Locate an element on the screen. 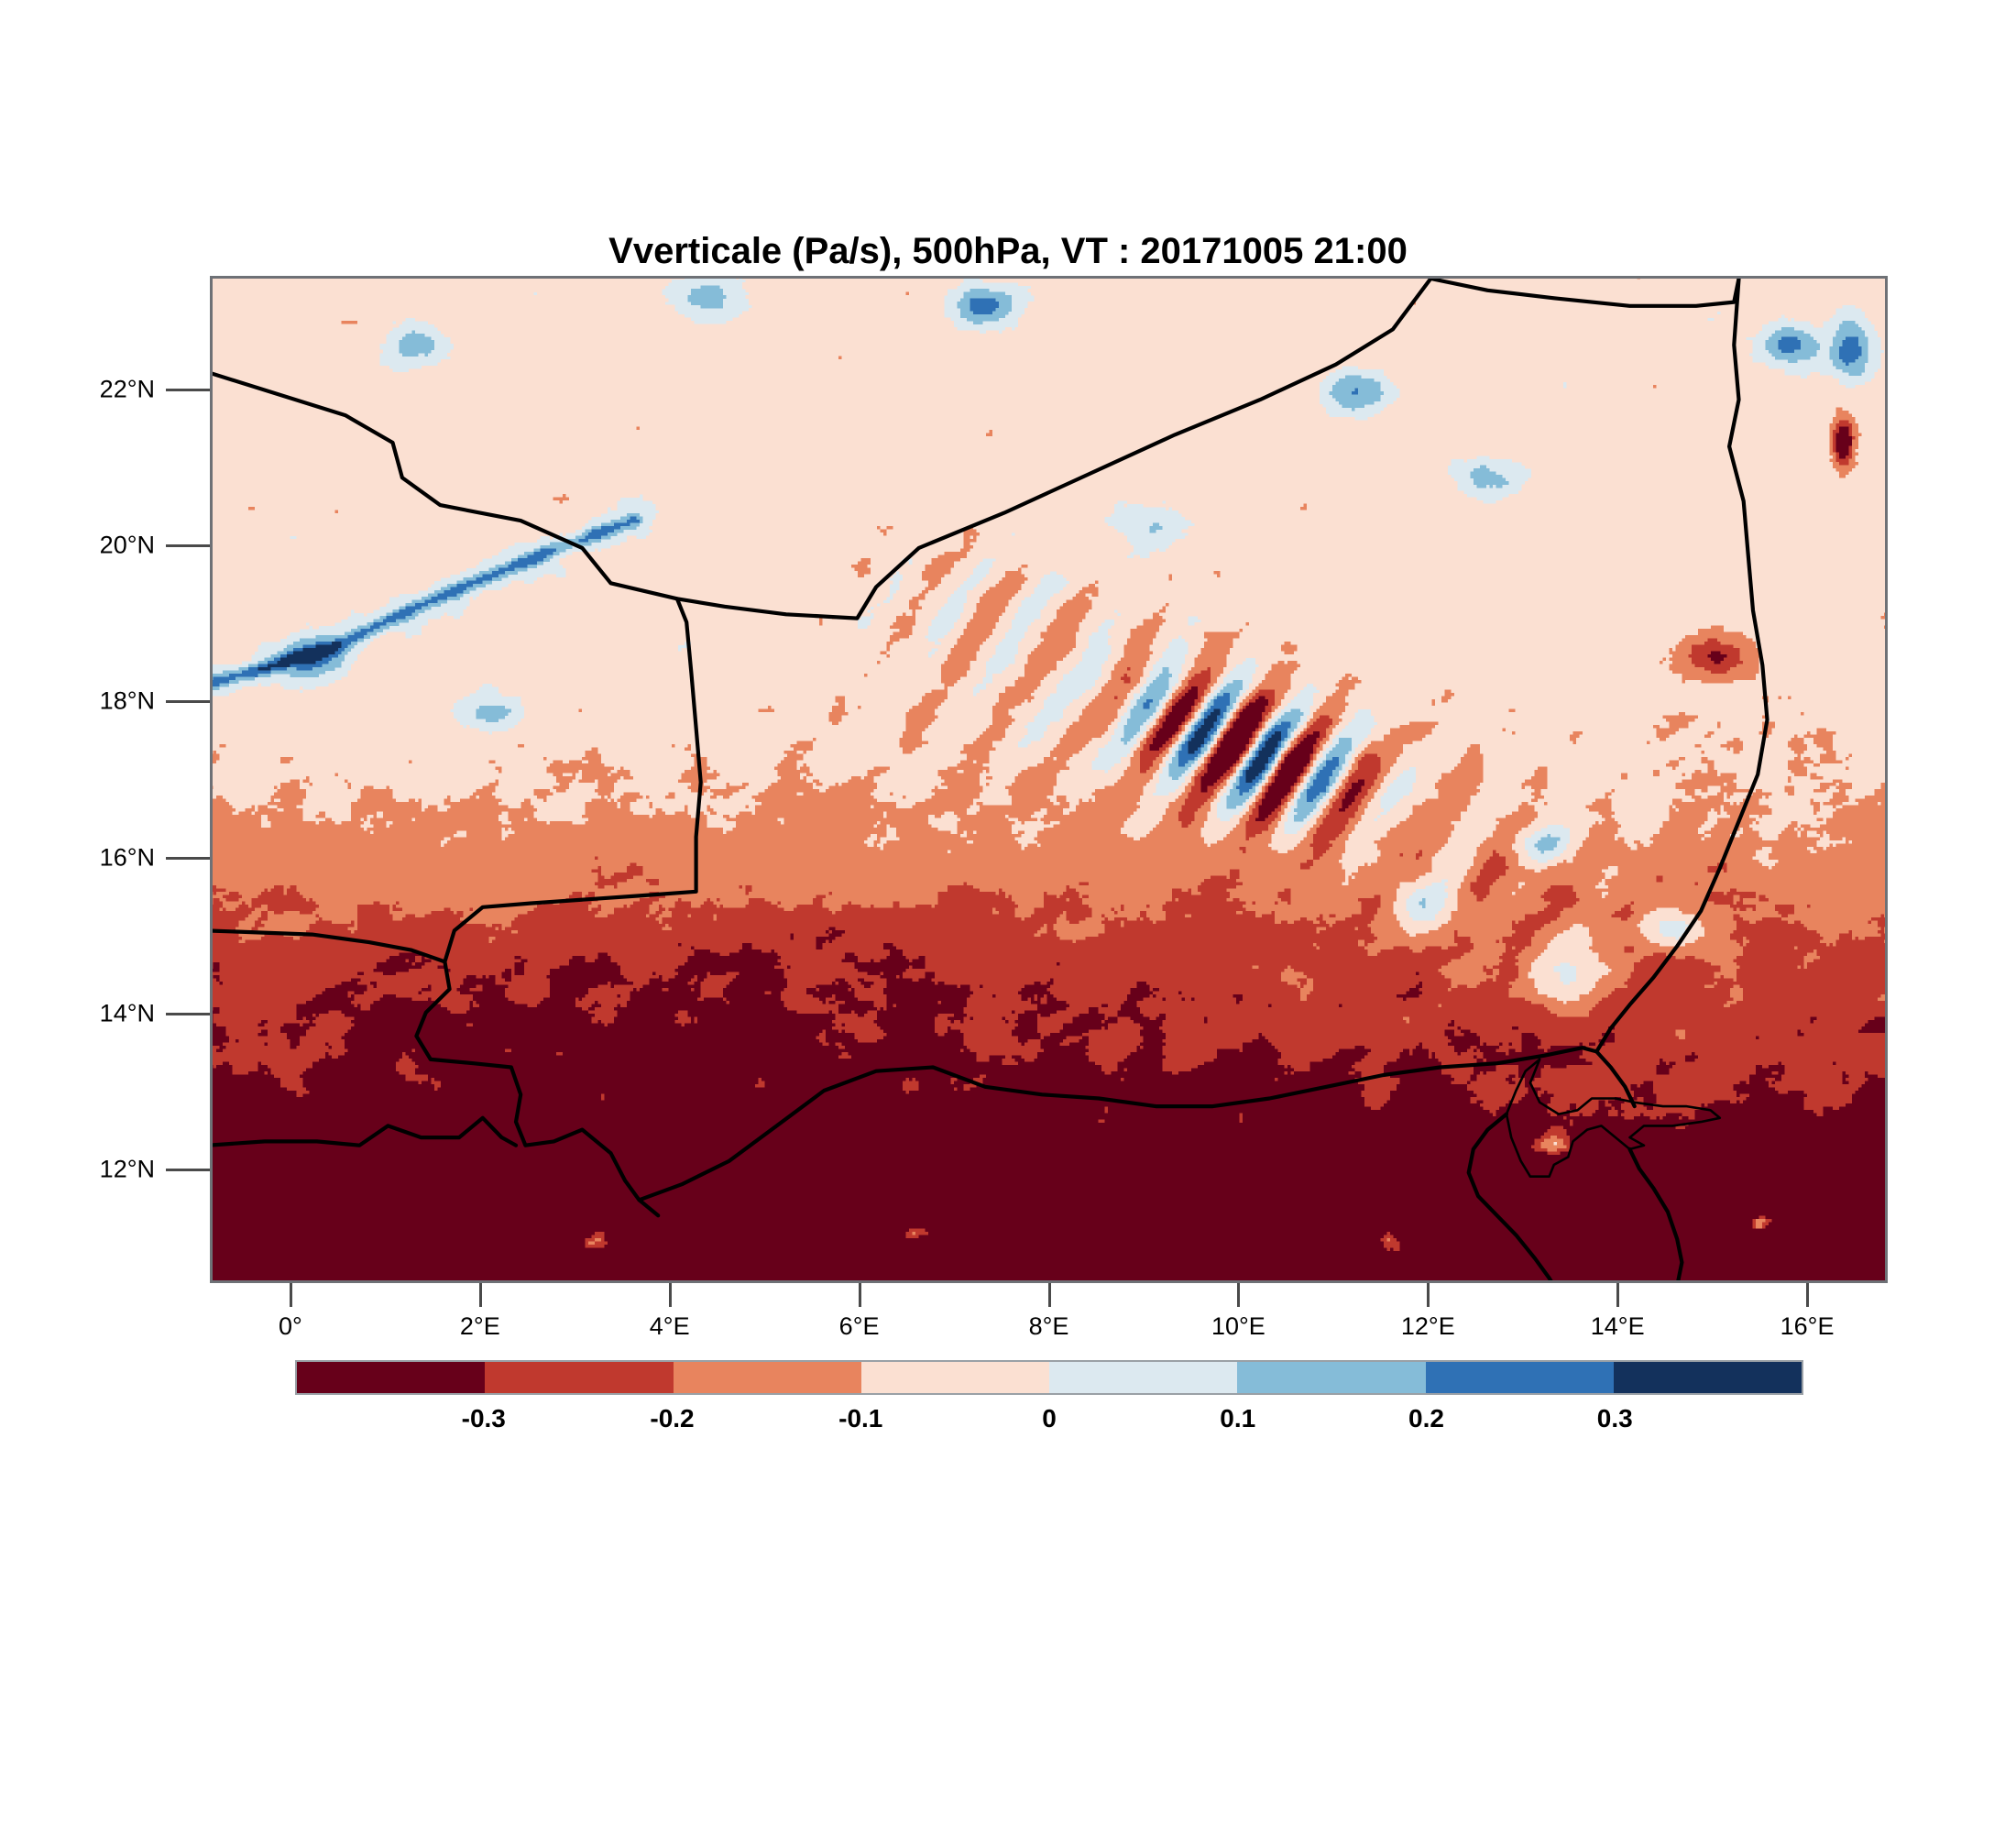  niger-chad-border is located at coordinates (1681, 666).